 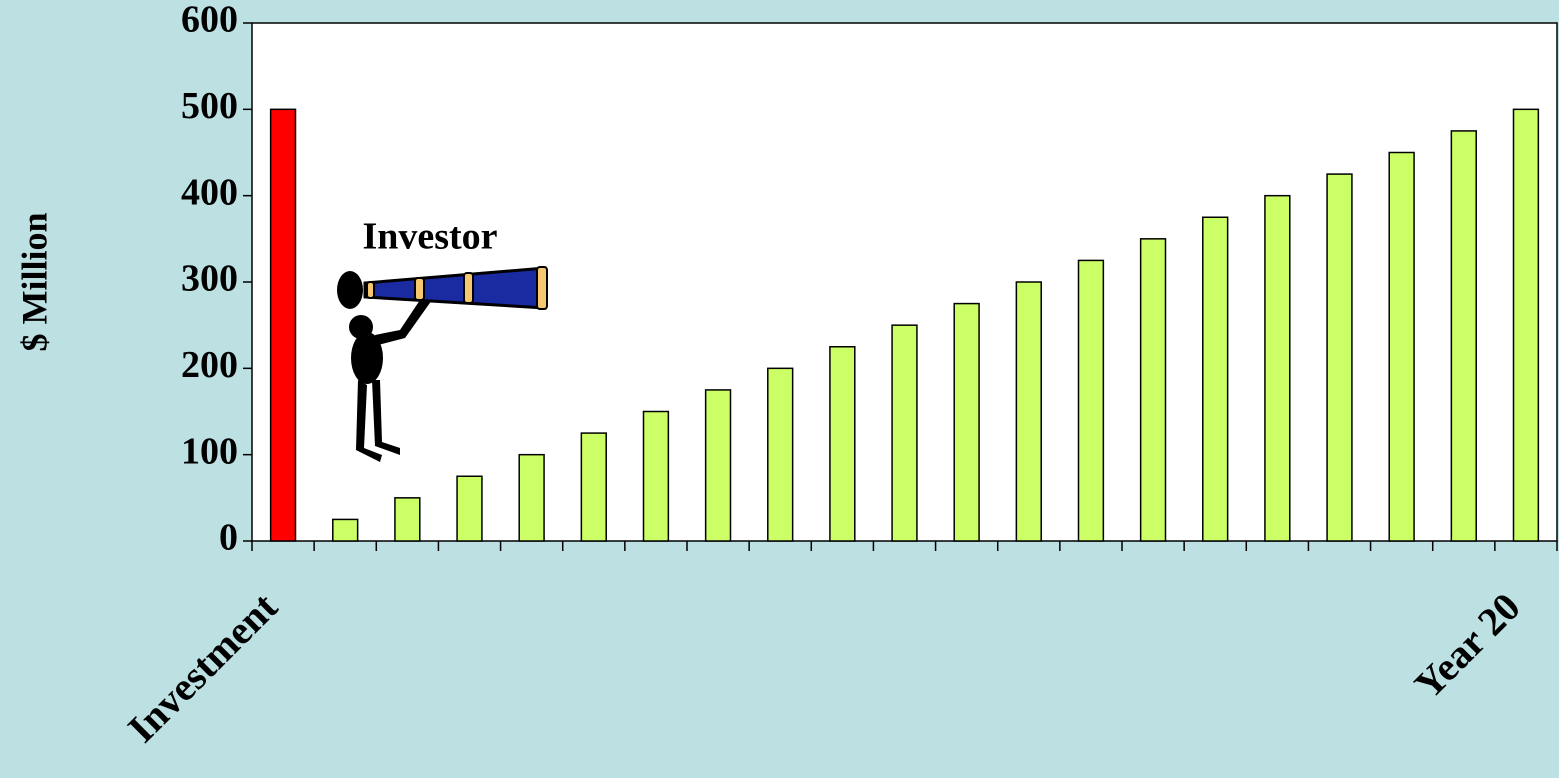 What do you see at coordinates (442, 364) in the screenshot?
I see `investor-figure` at bounding box center [442, 364].